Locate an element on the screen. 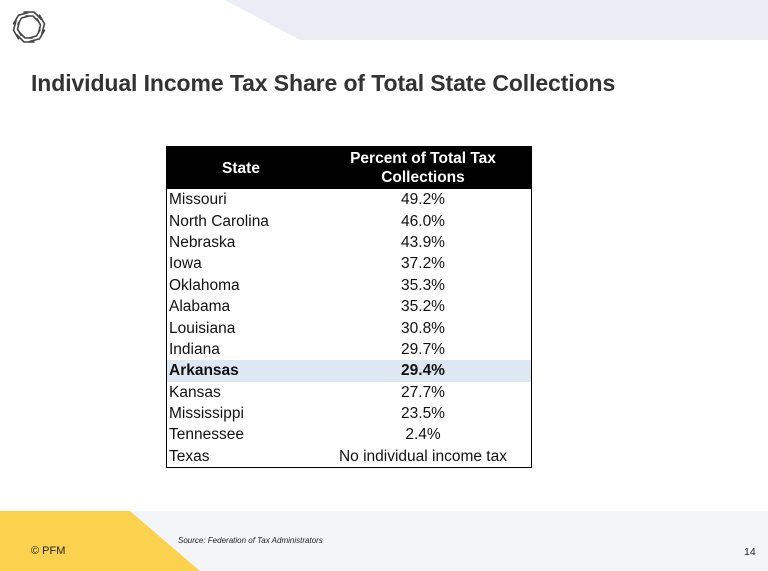 The width and height of the screenshot is (768, 571). percent-cell: 46.0% is located at coordinates (423, 221).